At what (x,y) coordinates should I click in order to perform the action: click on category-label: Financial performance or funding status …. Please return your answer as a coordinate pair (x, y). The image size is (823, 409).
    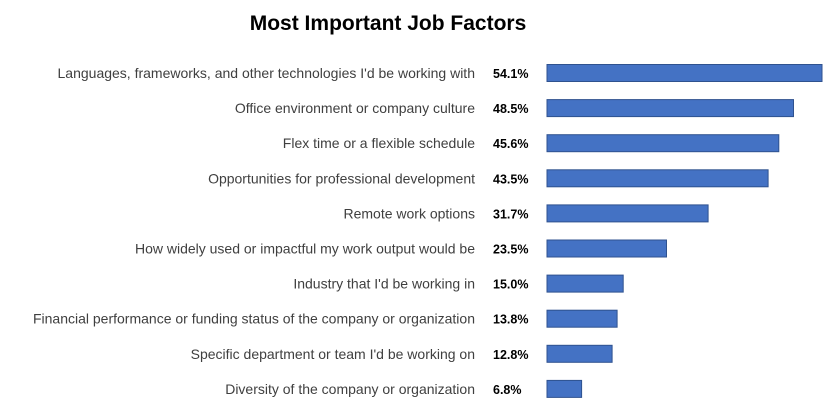
    Looking at the image, I should click on (254, 319).